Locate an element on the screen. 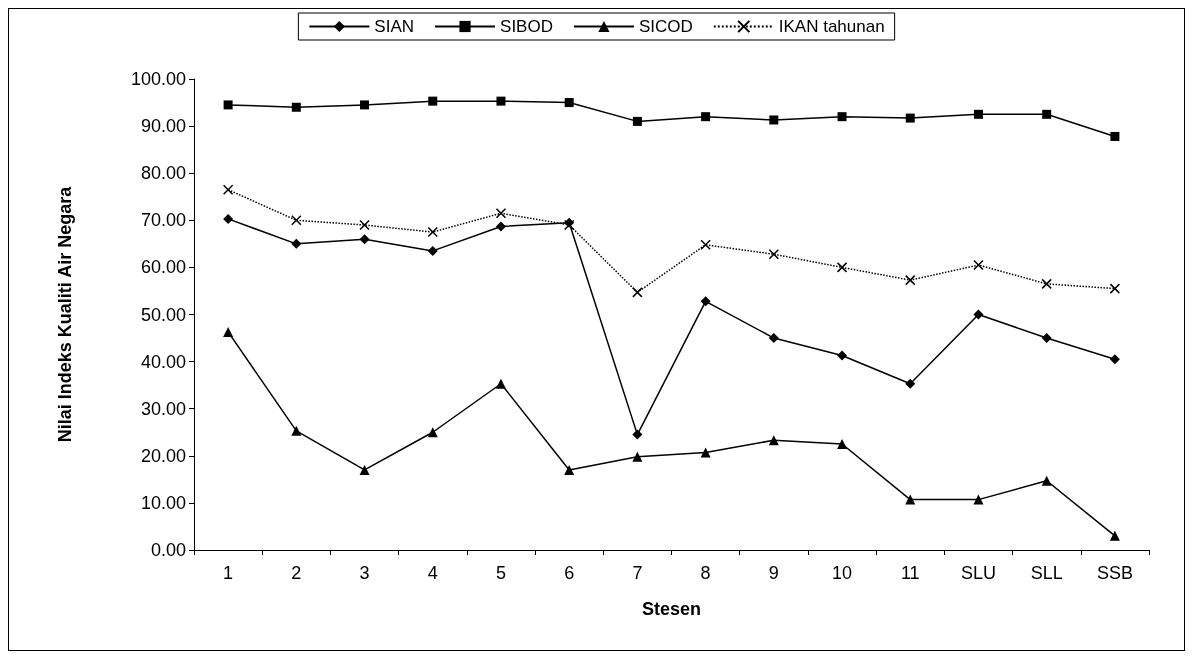 This screenshot has height=661, width=1195. y-tick-label: 40.00 is located at coordinates (163, 361).